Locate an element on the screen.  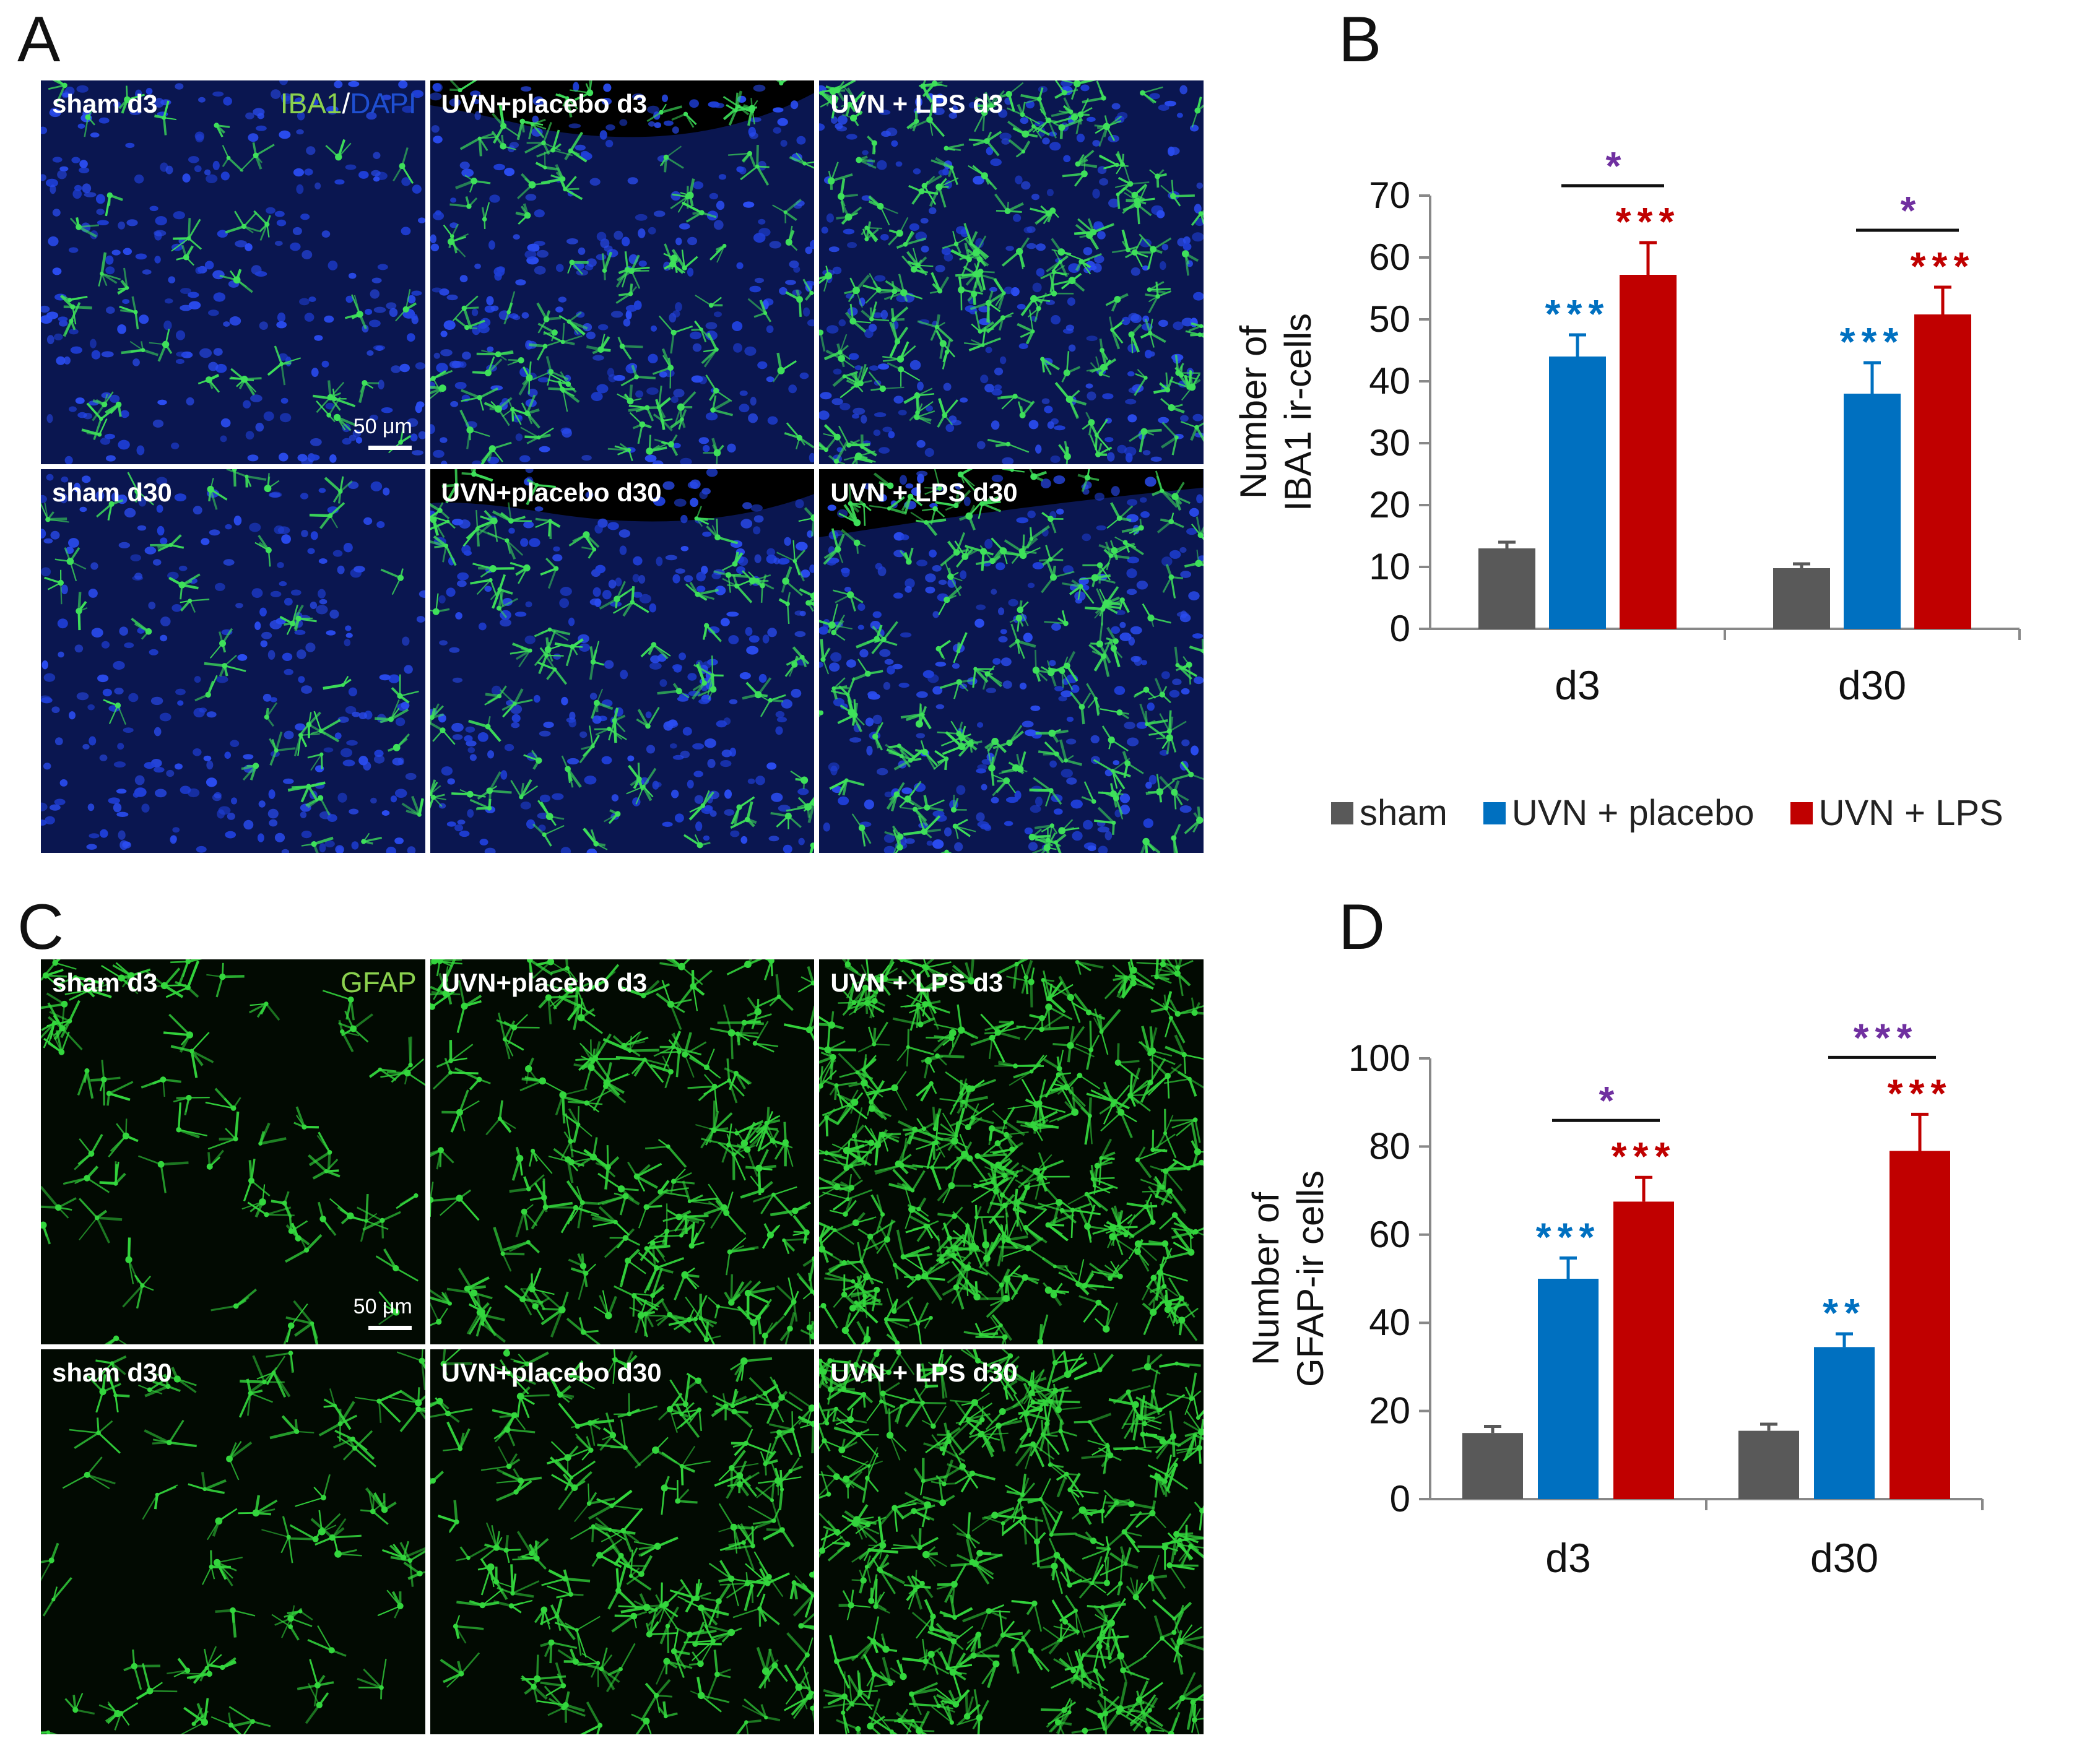
panel-letter-c: C is located at coordinates (40, 927).